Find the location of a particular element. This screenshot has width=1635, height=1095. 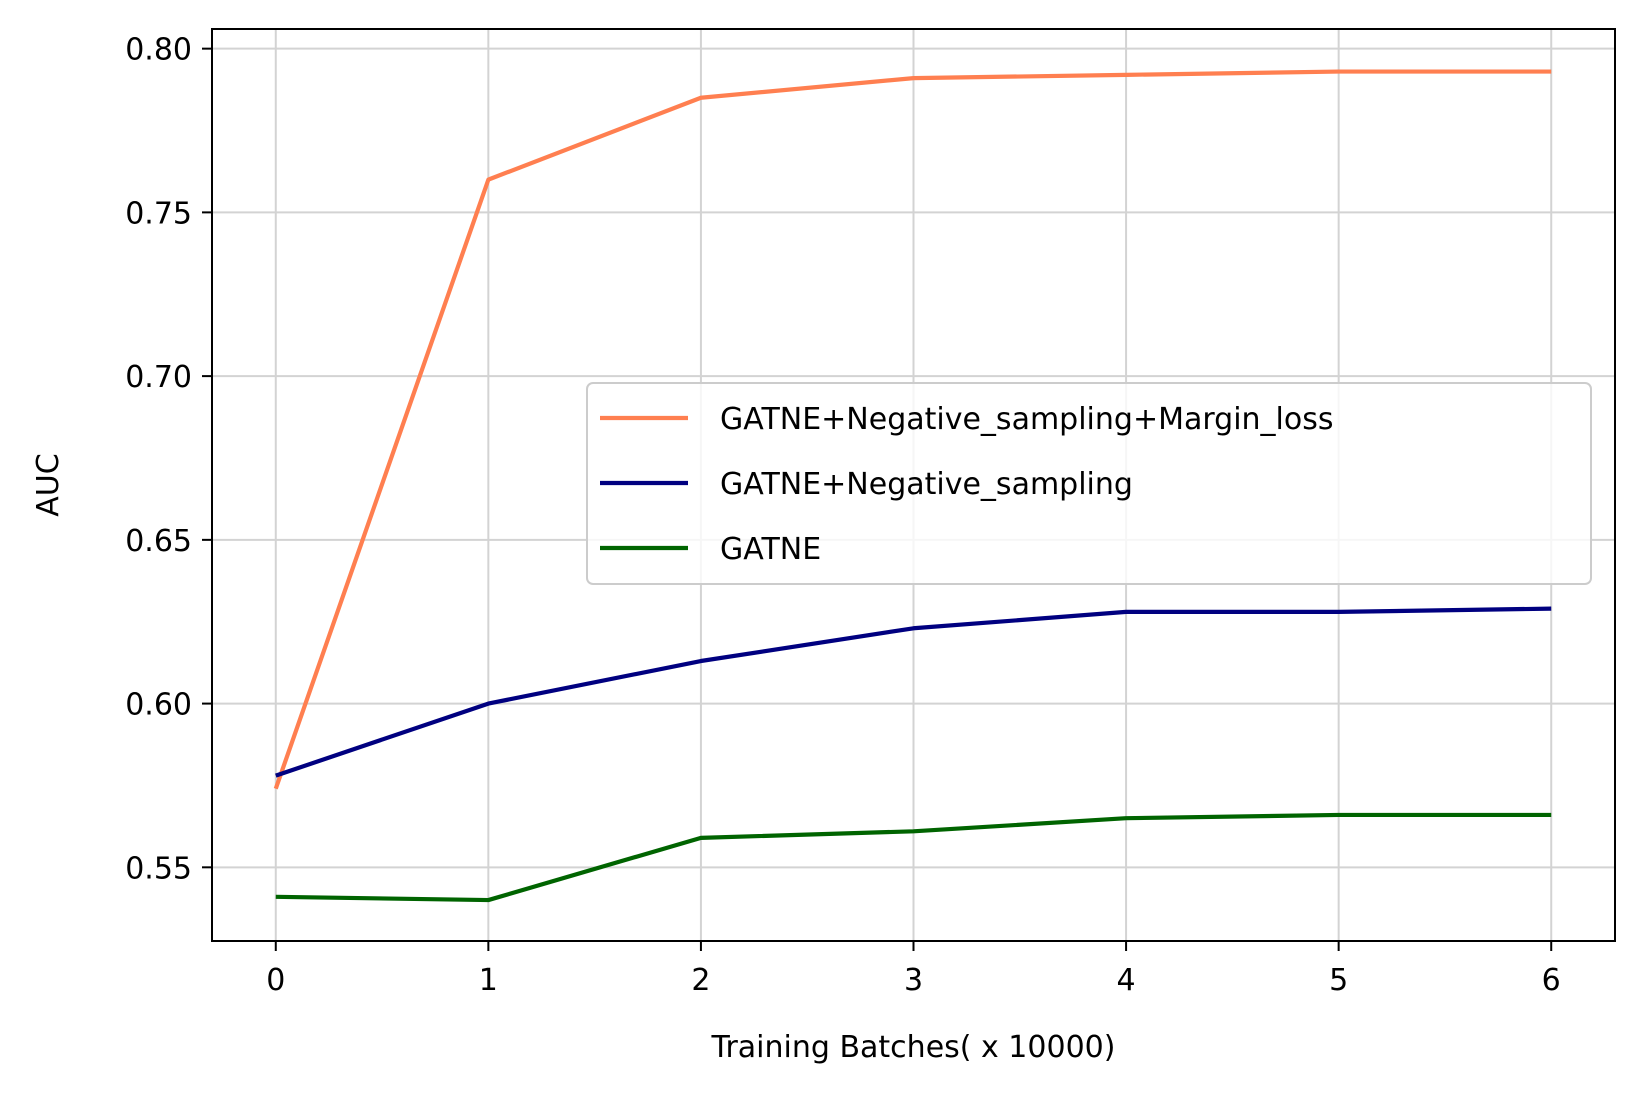

legend-label: GATNE is located at coordinates (770, 549).